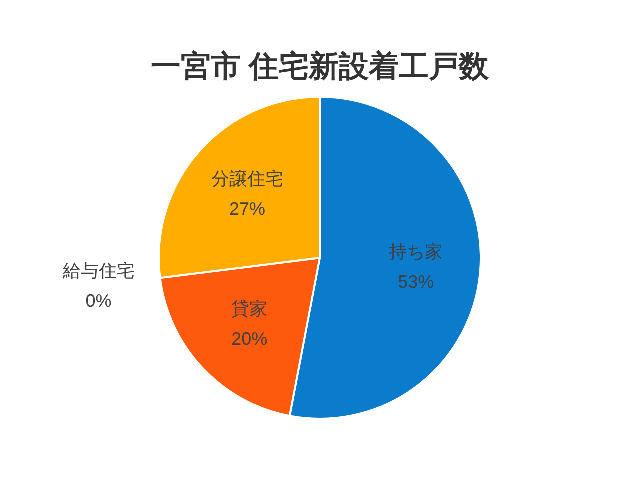  What do you see at coordinates (250, 309) in the screenshot?
I see `slice-label: 貸家` at bounding box center [250, 309].